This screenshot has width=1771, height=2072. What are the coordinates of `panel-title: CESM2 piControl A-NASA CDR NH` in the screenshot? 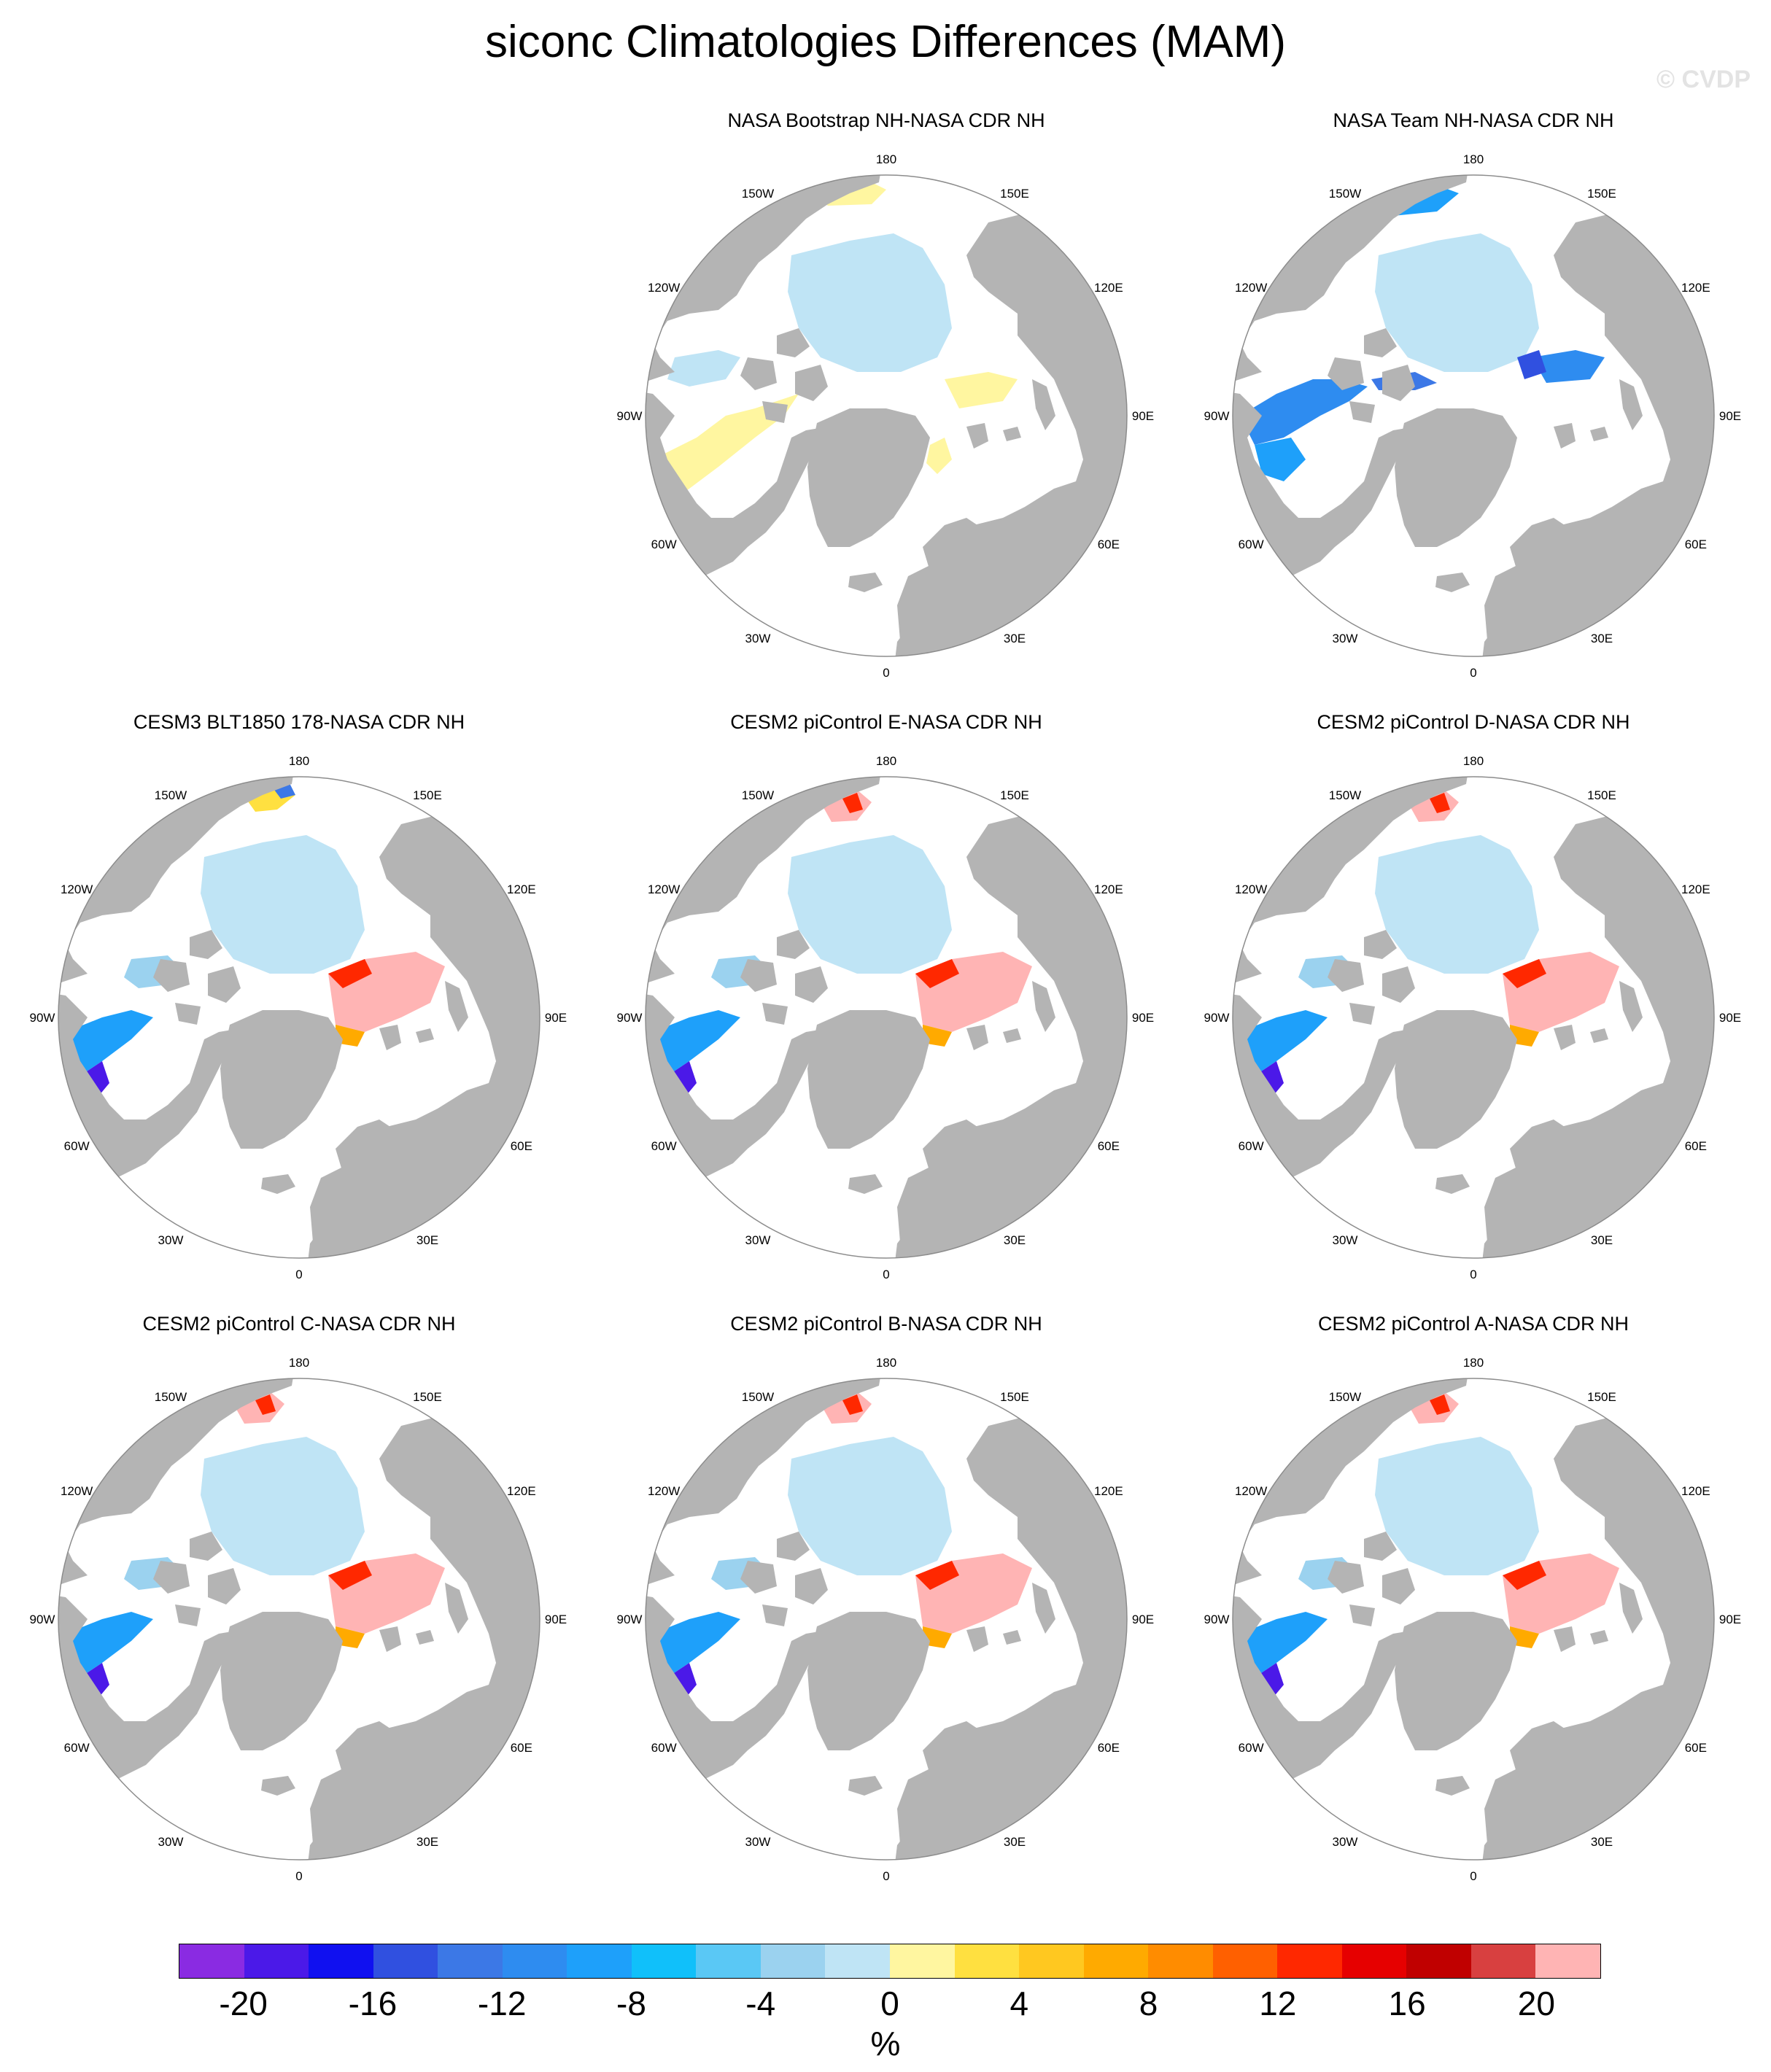 It's located at (1473, 1324).